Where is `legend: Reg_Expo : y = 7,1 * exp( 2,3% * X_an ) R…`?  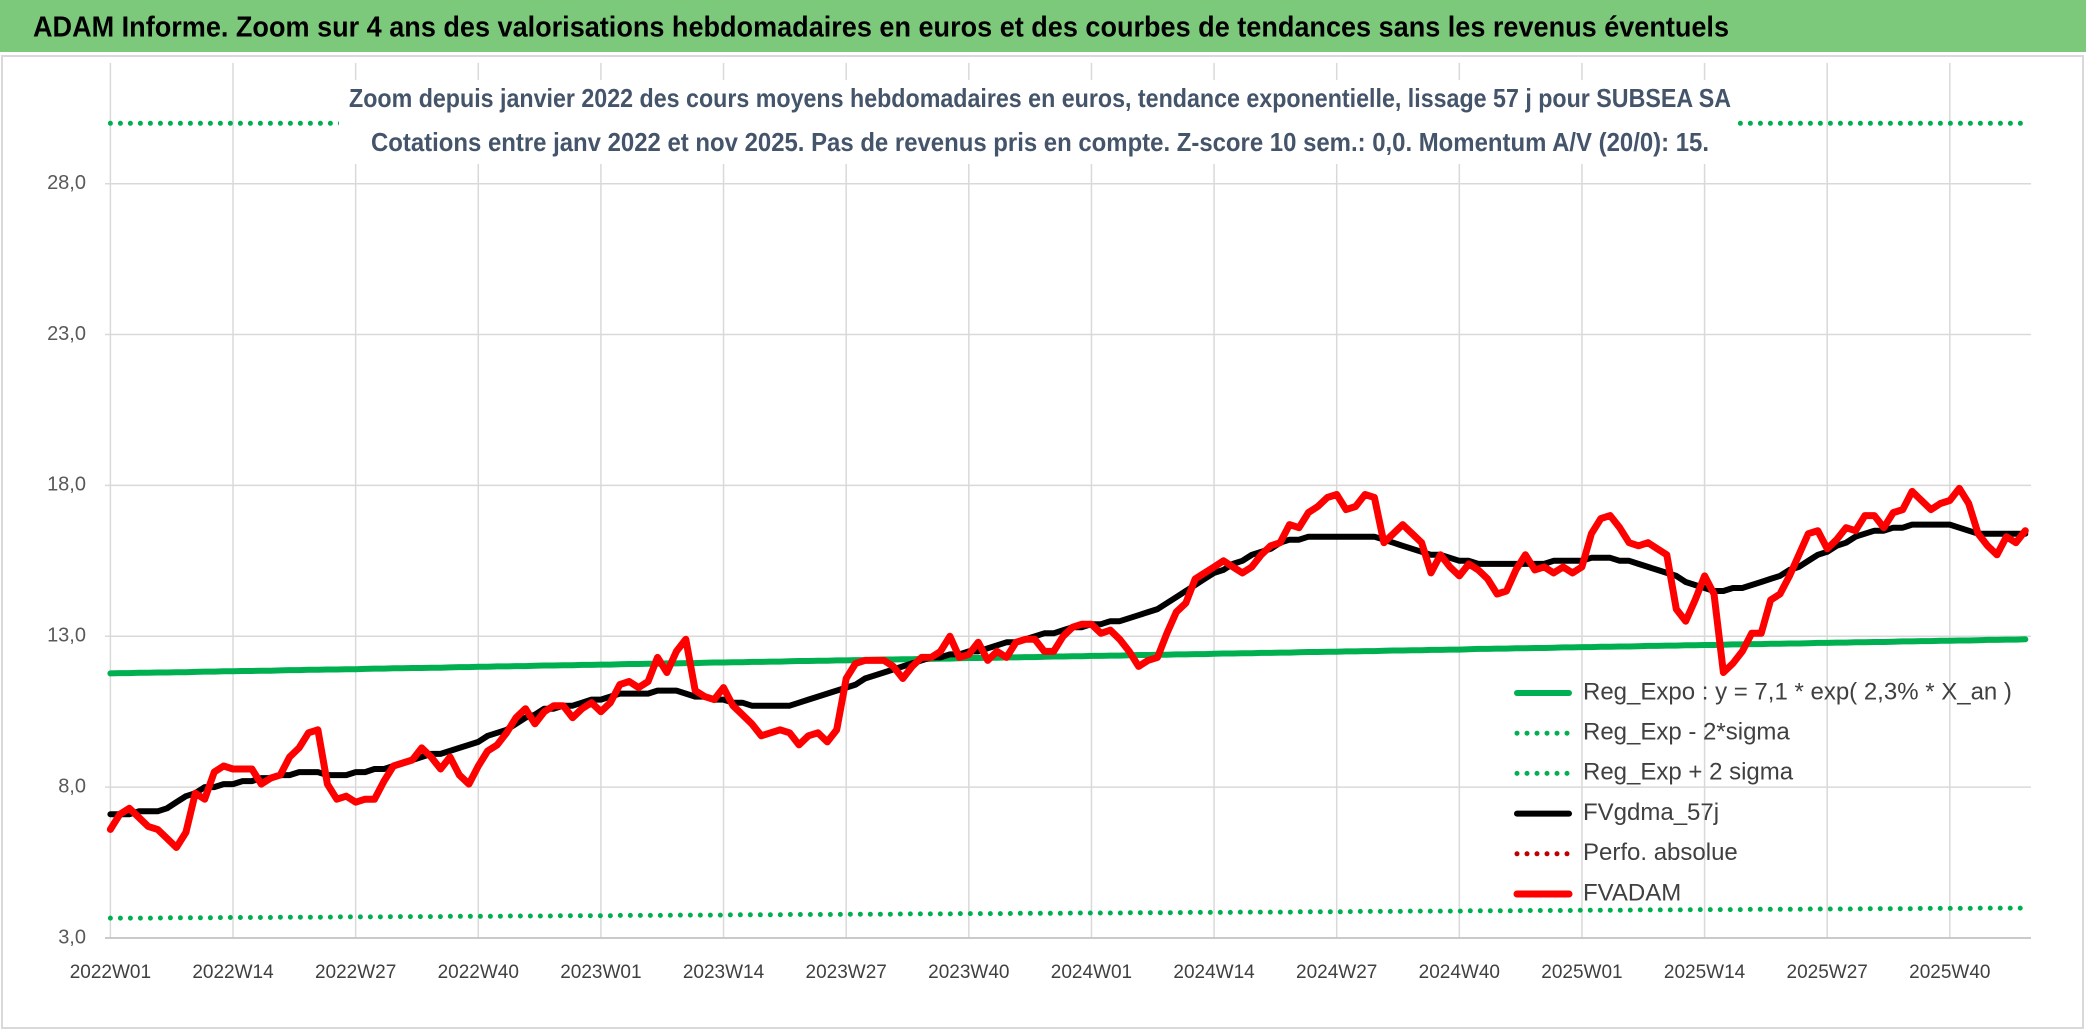
legend: Reg_Expo : y = 7,1 * exp( 2,3% * X_an ) R… is located at coordinates (1762, 792).